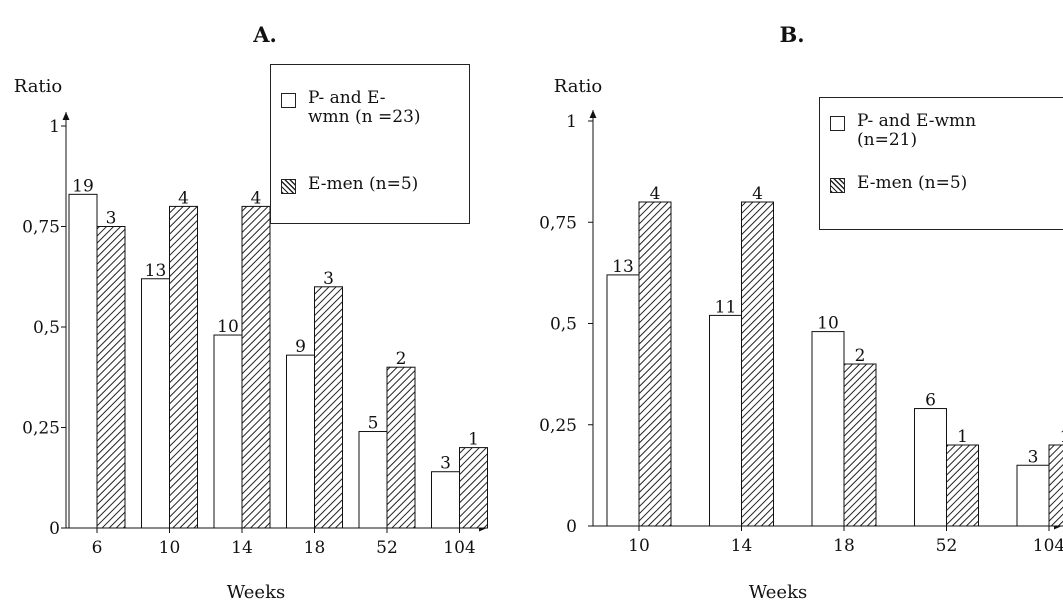 Image resolution: width=1063 pixels, height=603 pixels. Describe the element at coordinates (623, 267) in the screenshot. I see `data-label-b-women-0: 13` at that location.